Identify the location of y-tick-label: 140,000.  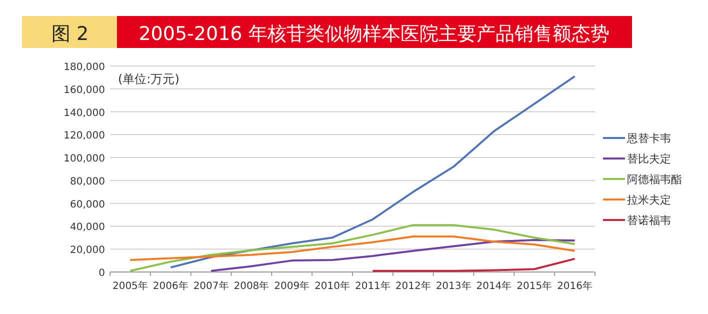
(84, 113).